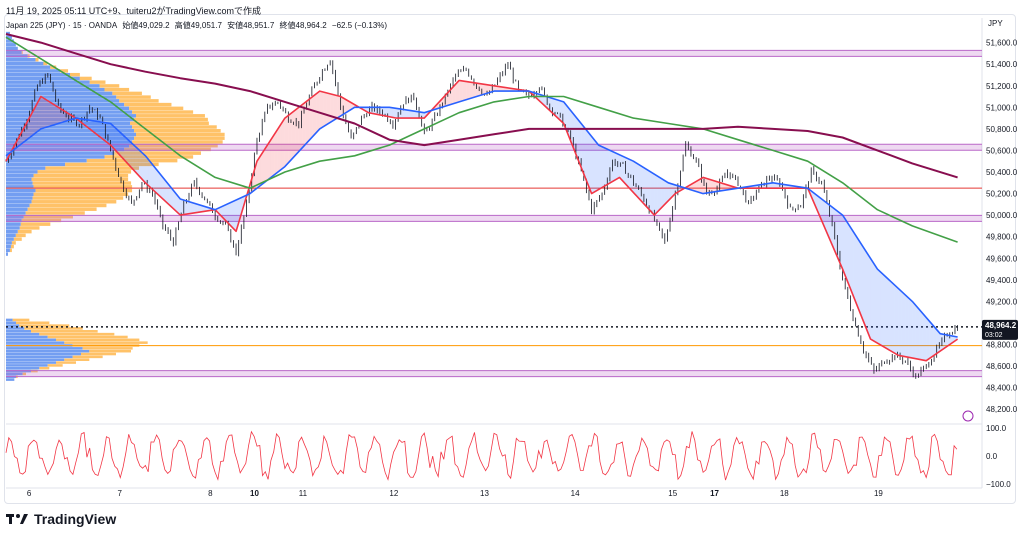  Describe the element at coordinates (146, 25) in the screenshot. I see `ohlc-open: 始値49,029.2` at that location.